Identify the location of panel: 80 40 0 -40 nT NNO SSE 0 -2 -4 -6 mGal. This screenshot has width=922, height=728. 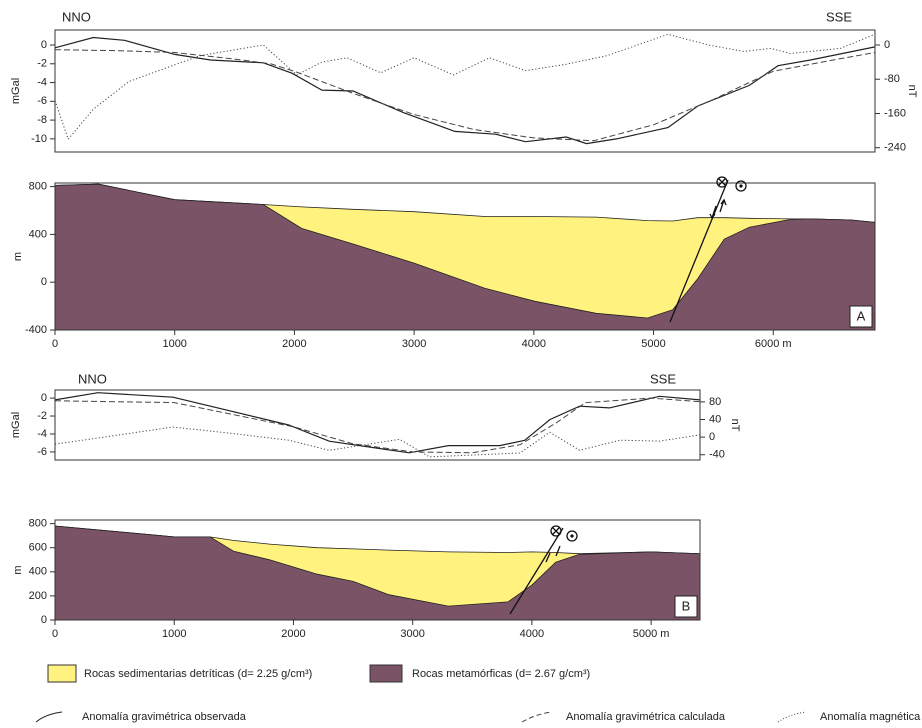
(375, 415).